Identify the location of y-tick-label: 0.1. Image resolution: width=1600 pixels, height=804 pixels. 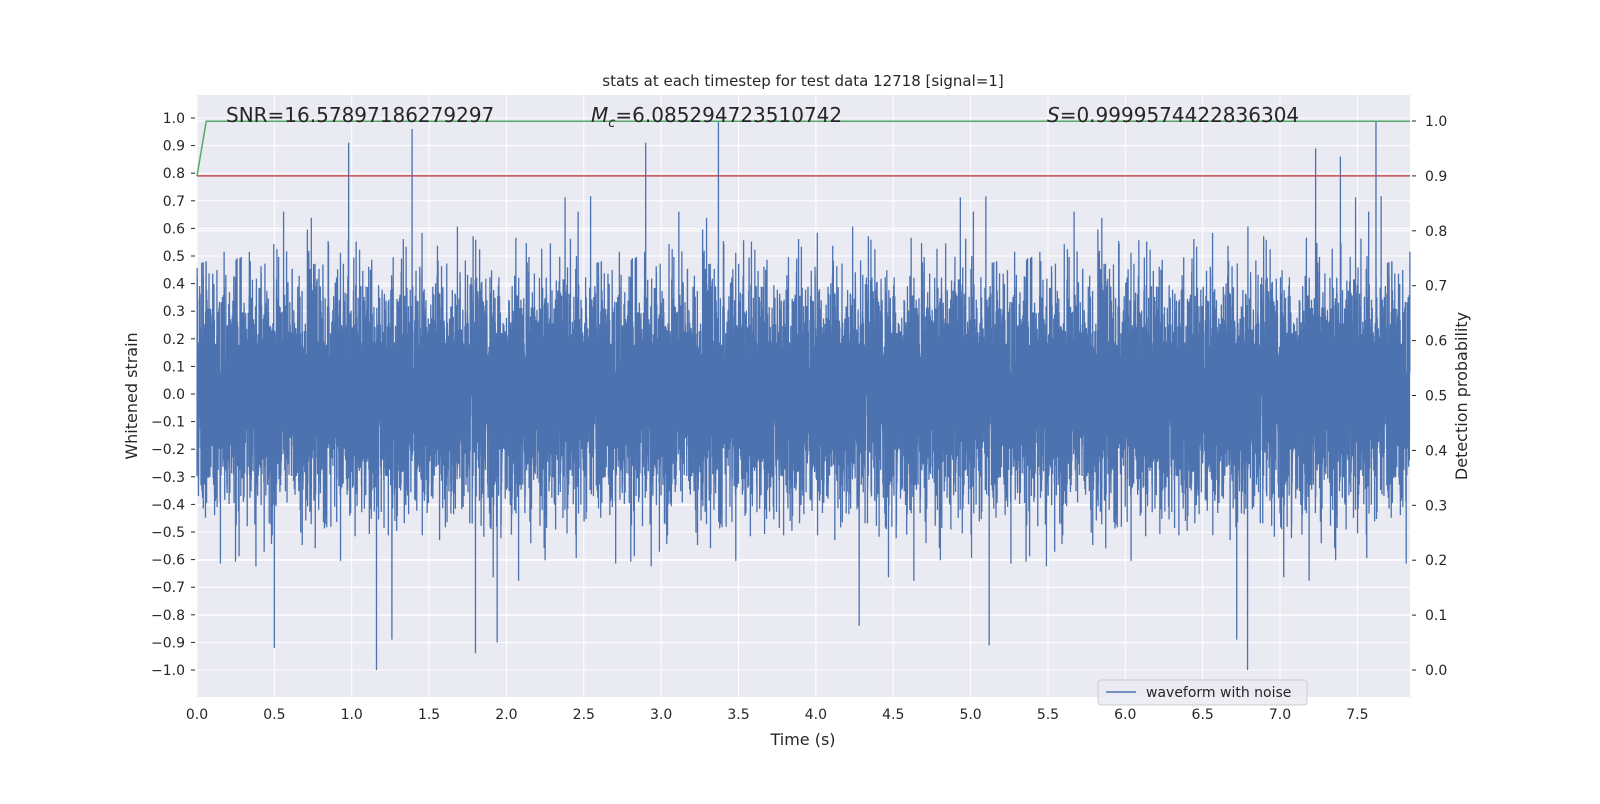
(174, 367).